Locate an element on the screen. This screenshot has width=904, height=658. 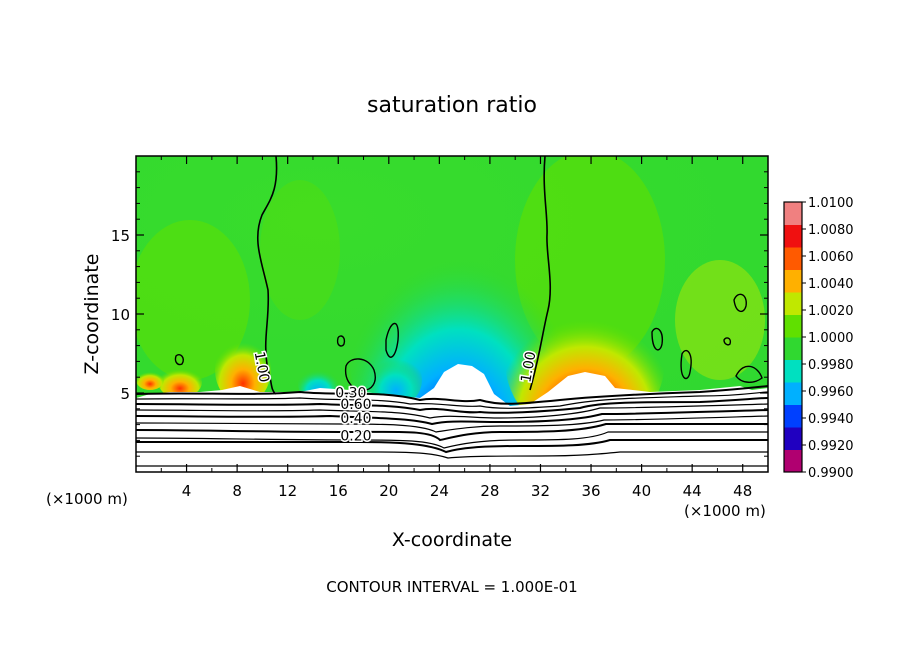
x-tick-label: 44 is located at coordinates (692, 491).